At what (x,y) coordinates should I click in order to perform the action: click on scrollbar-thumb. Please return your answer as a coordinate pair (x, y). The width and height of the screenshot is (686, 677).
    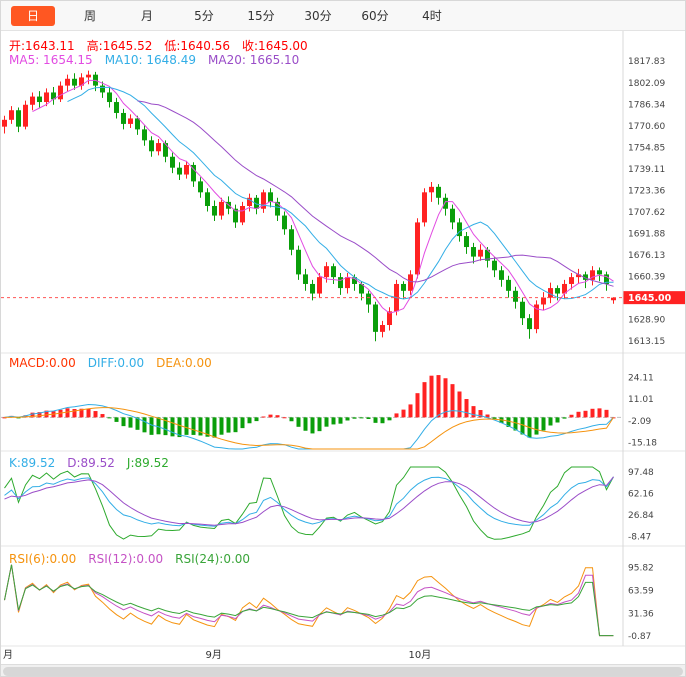
    Looking at the image, I should click on (343, 671).